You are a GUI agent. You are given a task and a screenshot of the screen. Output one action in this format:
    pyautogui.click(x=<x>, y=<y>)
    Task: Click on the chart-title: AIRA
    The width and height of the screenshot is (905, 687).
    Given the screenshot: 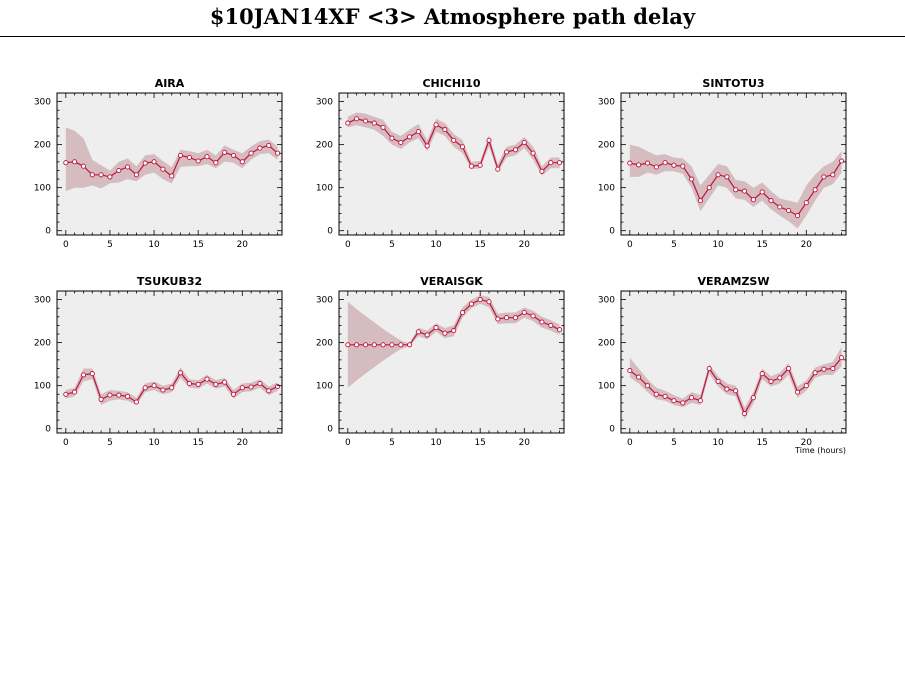 What is the action you would take?
    pyautogui.click(x=170, y=83)
    